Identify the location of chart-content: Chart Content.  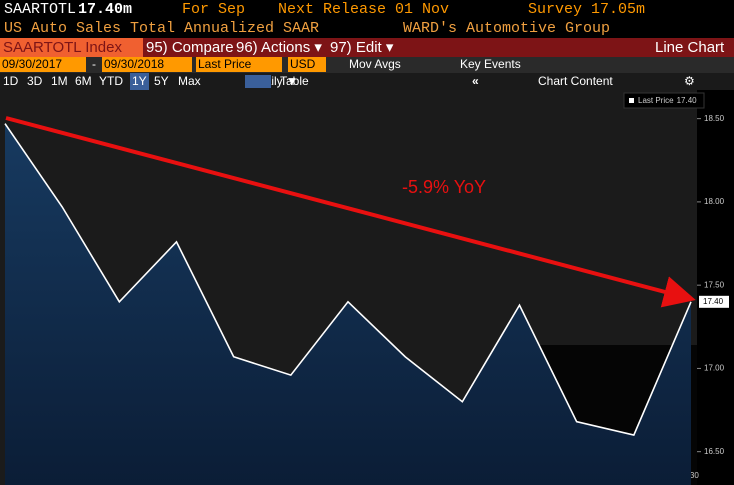
(575, 81).